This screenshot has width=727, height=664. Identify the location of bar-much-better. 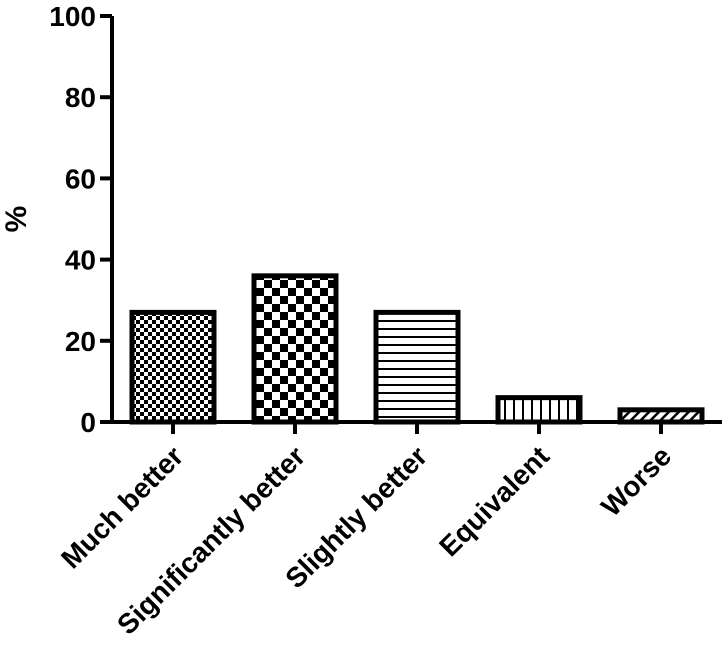
(173, 367).